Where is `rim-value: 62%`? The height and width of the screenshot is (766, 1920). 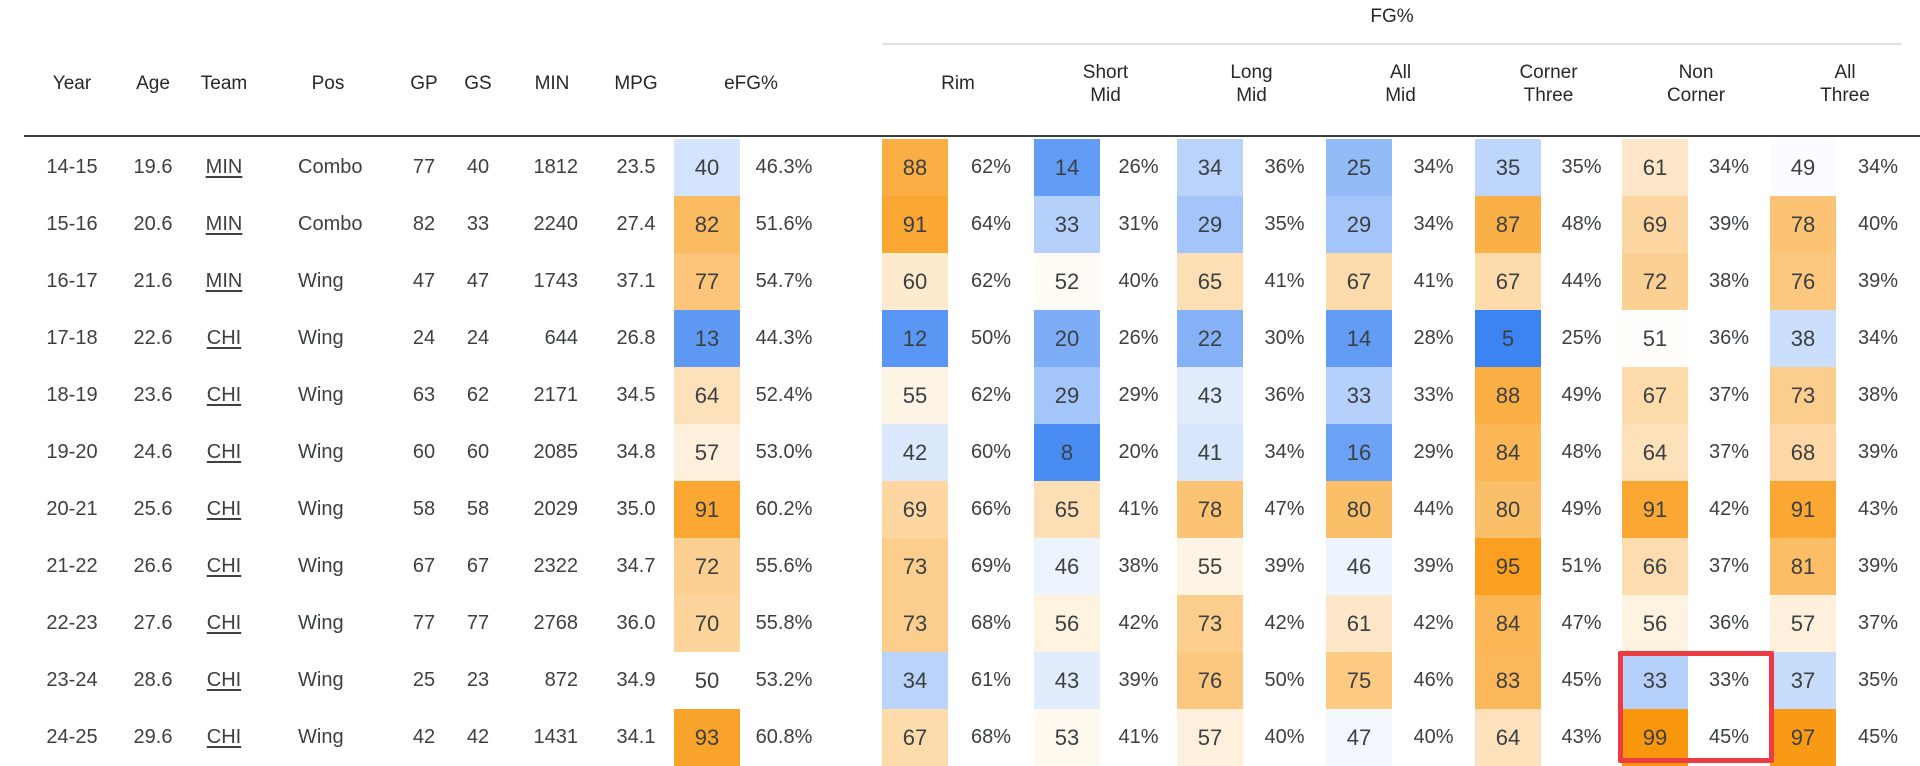
rim-value: 62% is located at coordinates (991, 281).